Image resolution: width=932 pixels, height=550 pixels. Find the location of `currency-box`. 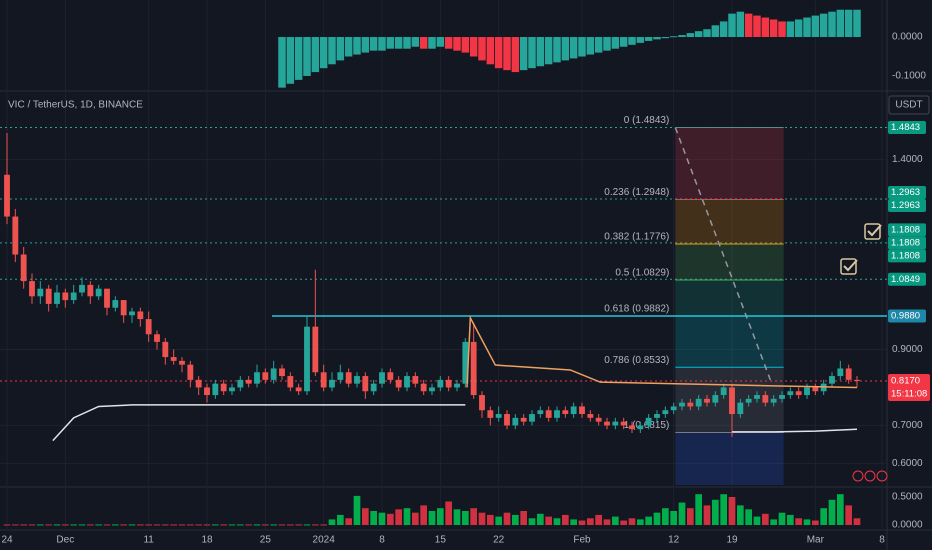

currency-box is located at coordinates (909, 105).